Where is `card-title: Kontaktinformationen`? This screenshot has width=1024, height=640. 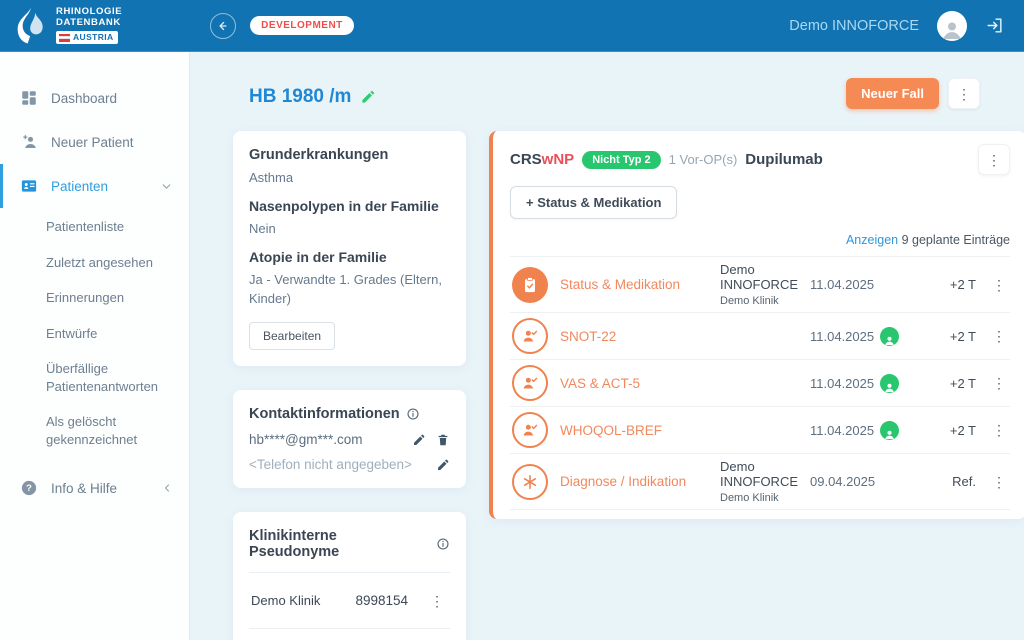
card-title: Kontaktinformationen is located at coordinates (324, 414).